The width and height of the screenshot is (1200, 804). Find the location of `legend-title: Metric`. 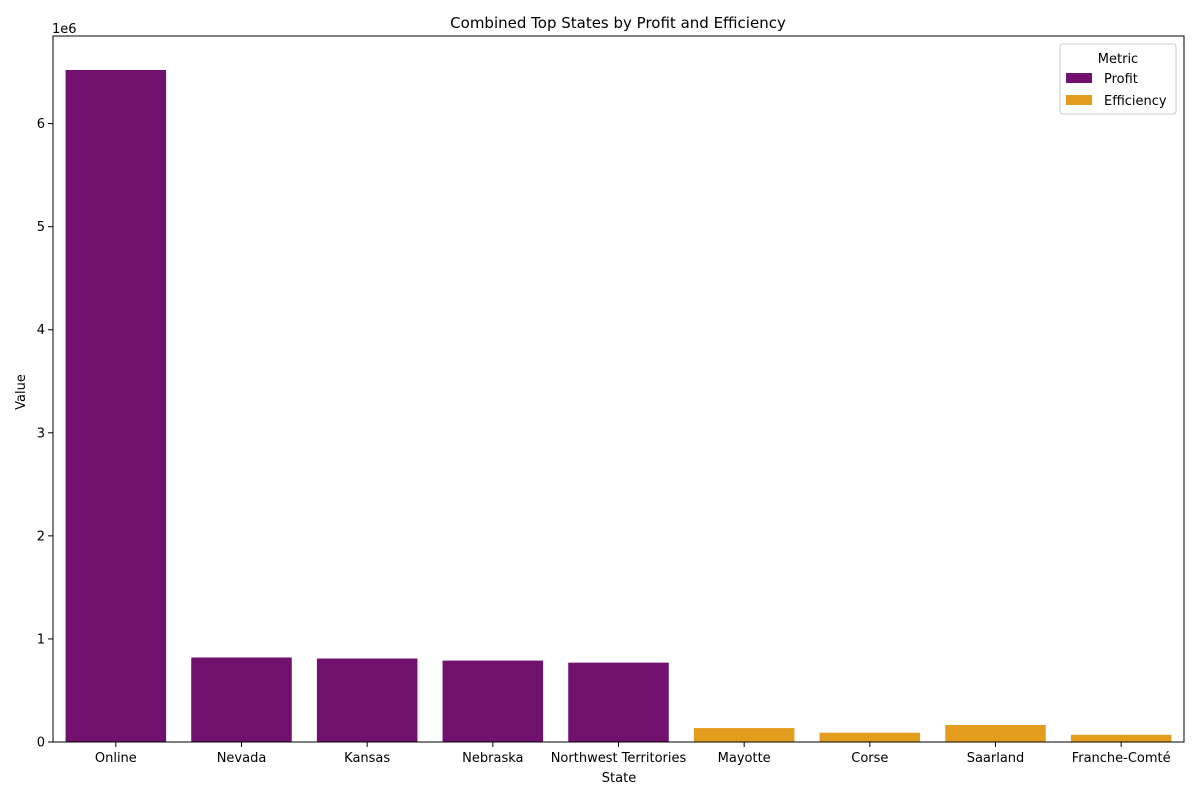

legend-title: Metric is located at coordinates (1118, 59).